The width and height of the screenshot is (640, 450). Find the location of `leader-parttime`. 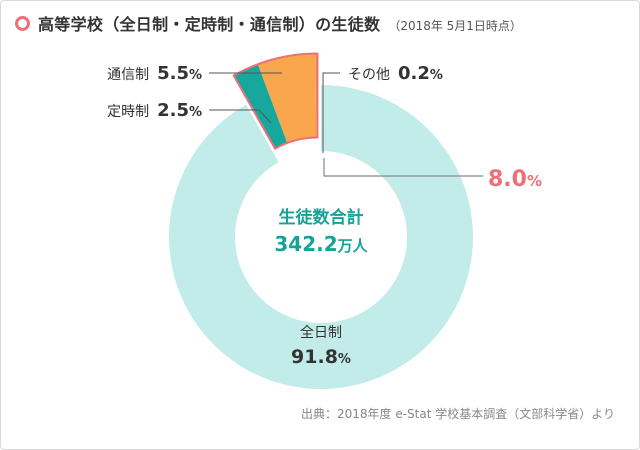

leader-parttime is located at coordinates (240, 116).